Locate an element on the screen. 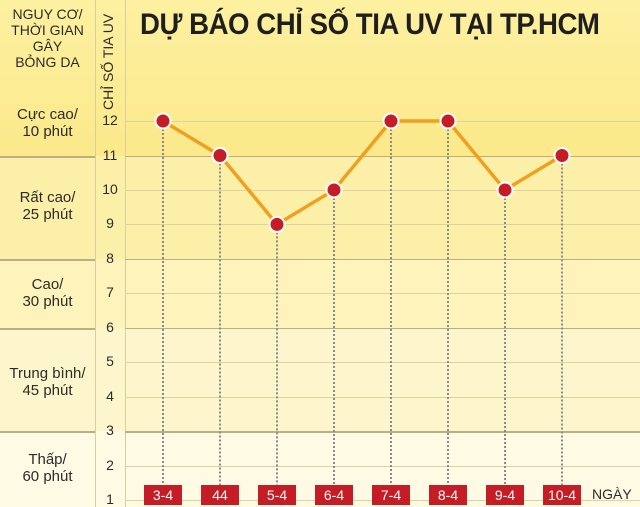 The width and height of the screenshot is (640, 507). risk-header-line: THỜI GIAN is located at coordinates (47, 30).